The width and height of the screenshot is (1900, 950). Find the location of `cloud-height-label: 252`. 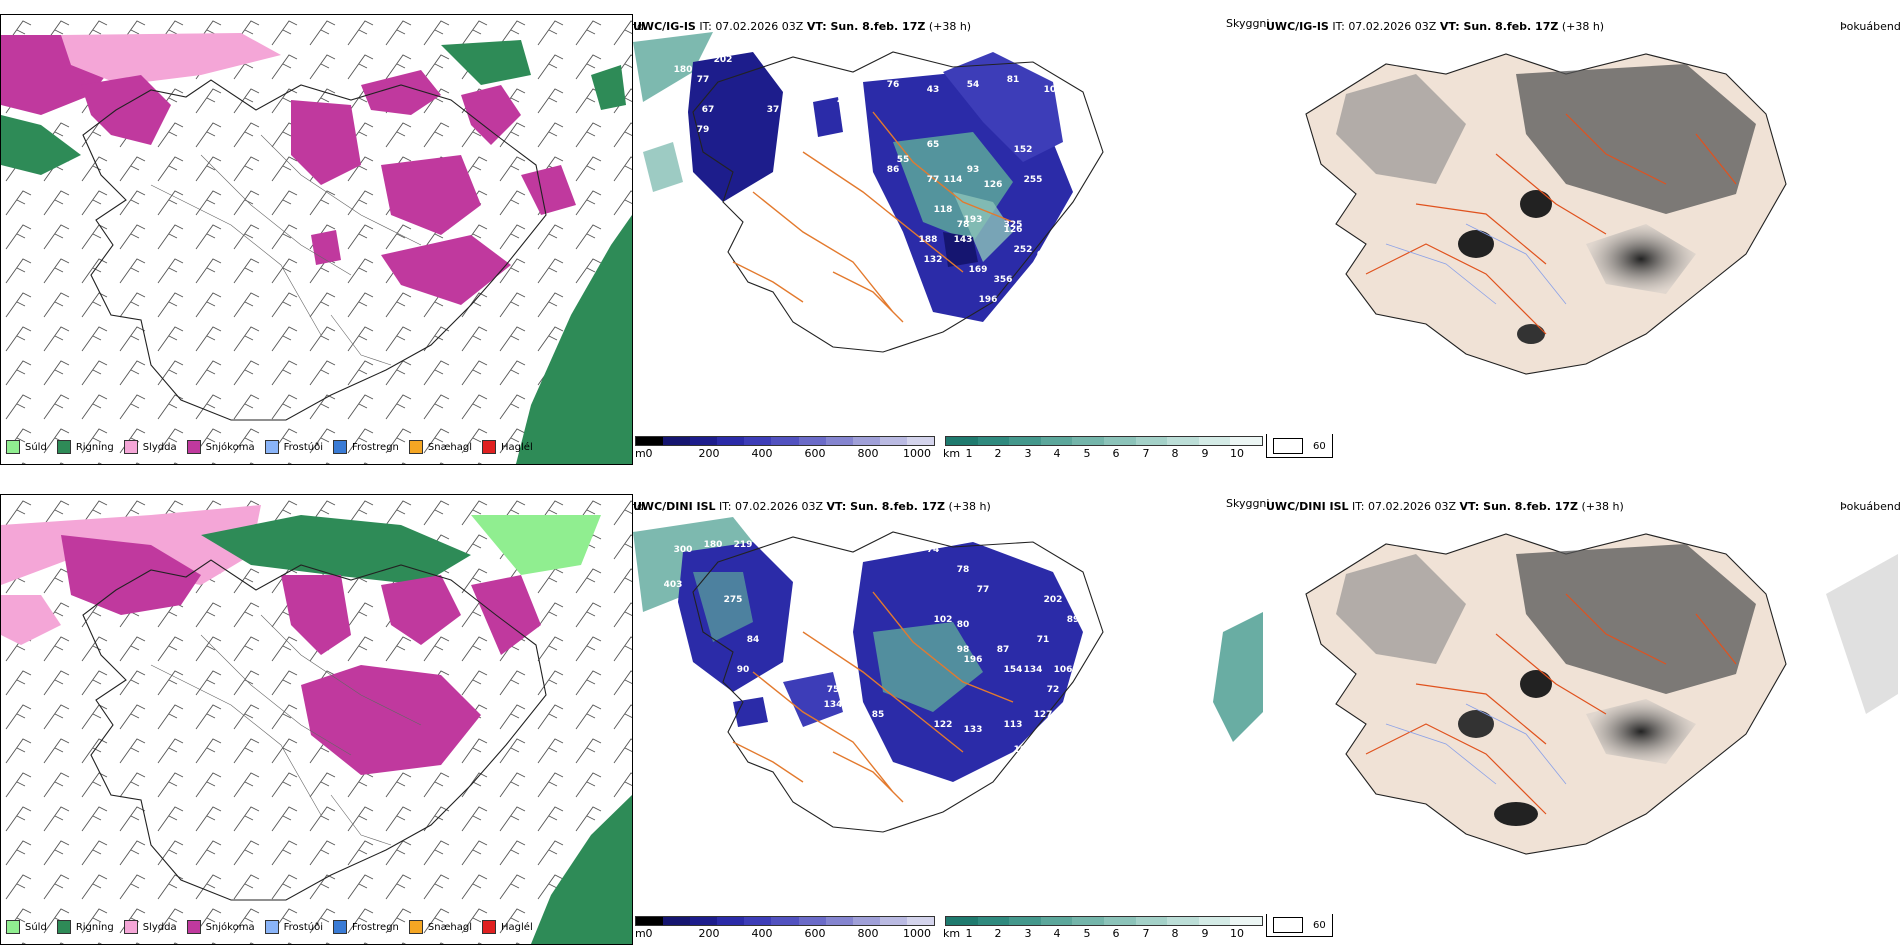

cloud-height-label: 252 is located at coordinates (1023, 250).